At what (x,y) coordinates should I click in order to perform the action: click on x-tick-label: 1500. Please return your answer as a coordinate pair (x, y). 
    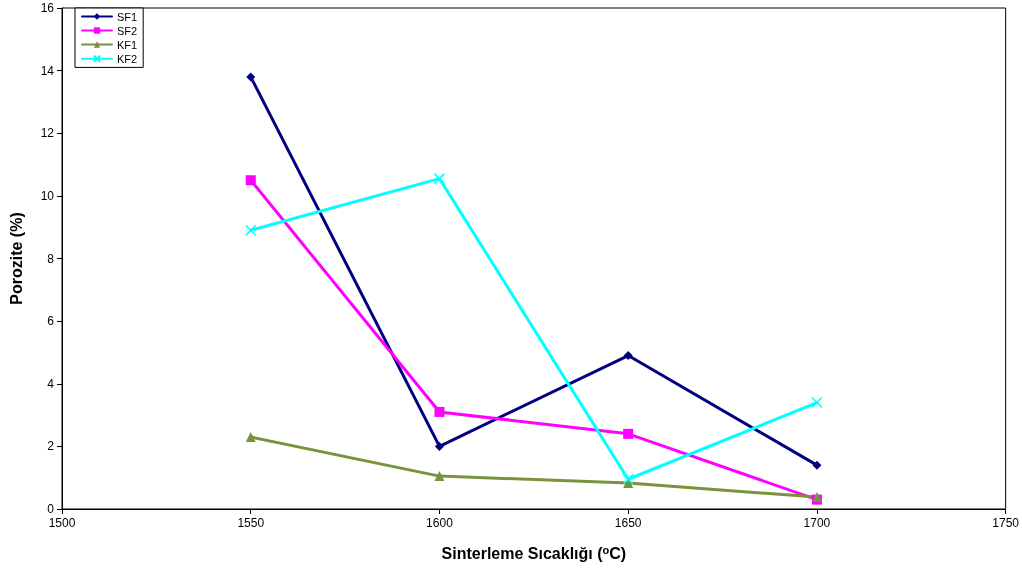
    Looking at the image, I should click on (62, 523).